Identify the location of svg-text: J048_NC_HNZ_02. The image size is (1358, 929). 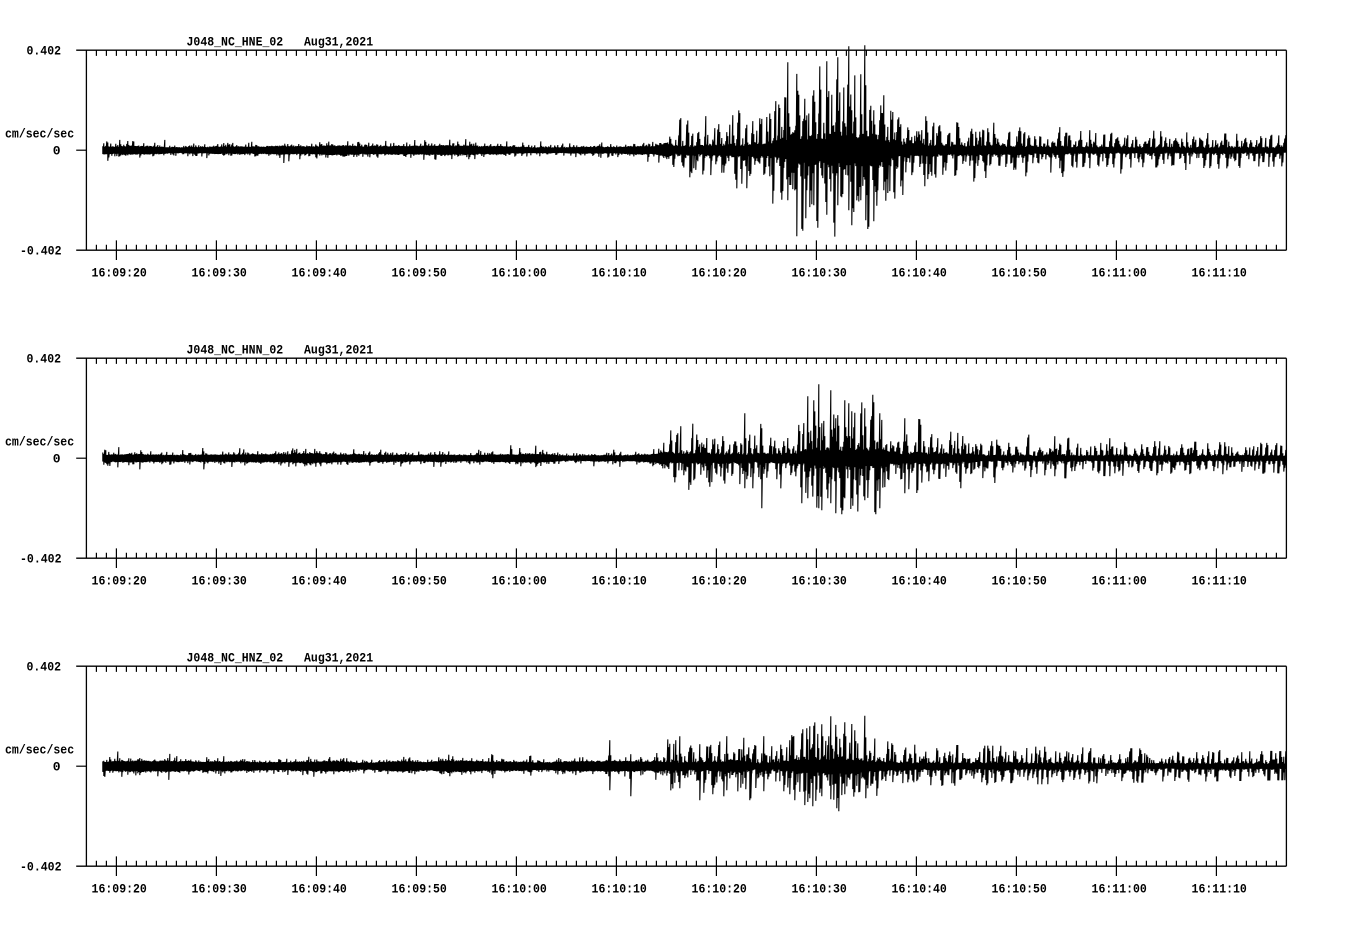
(235, 658).